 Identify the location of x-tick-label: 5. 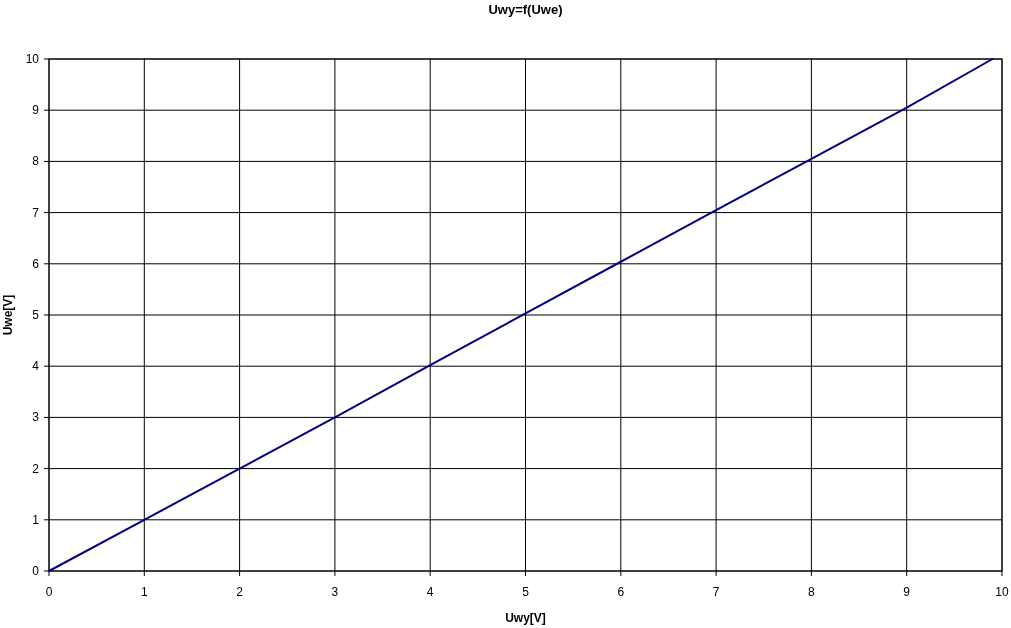
(526, 592).